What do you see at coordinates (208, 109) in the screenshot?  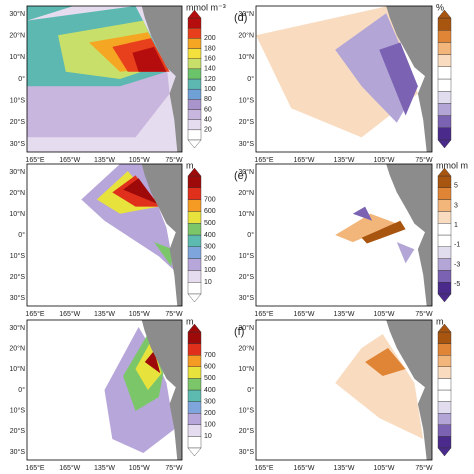 I see `colorbar-tick-label: 60` at bounding box center [208, 109].